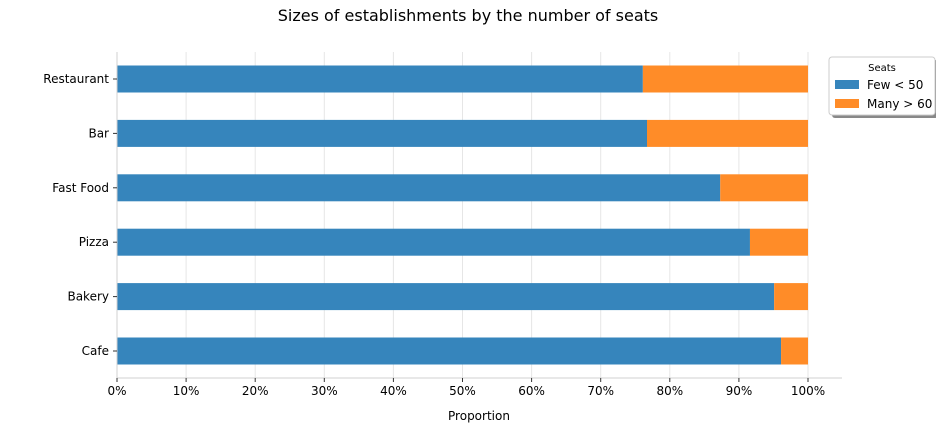 The width and height of the screenshot is (936, 432). What do you see at coordinates (808, 391) in the screenshot?
I see `x-tick-label: 100%` at bounding box center [808, 391].